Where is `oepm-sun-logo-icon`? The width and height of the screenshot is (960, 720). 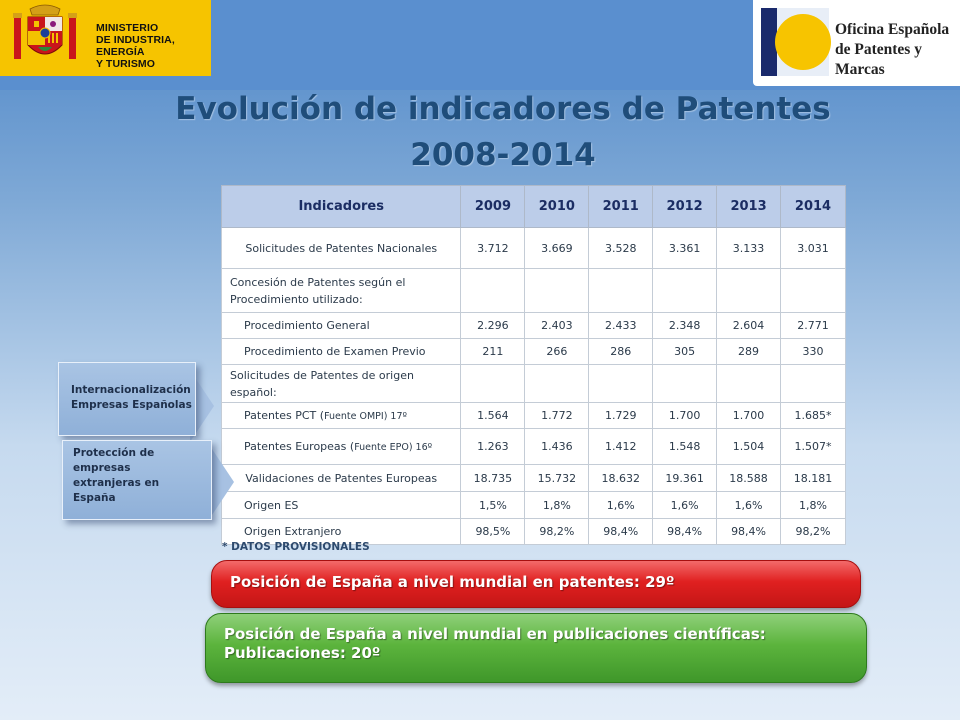
oepm-sun-logo-icon is located at coordinates (796, 42).